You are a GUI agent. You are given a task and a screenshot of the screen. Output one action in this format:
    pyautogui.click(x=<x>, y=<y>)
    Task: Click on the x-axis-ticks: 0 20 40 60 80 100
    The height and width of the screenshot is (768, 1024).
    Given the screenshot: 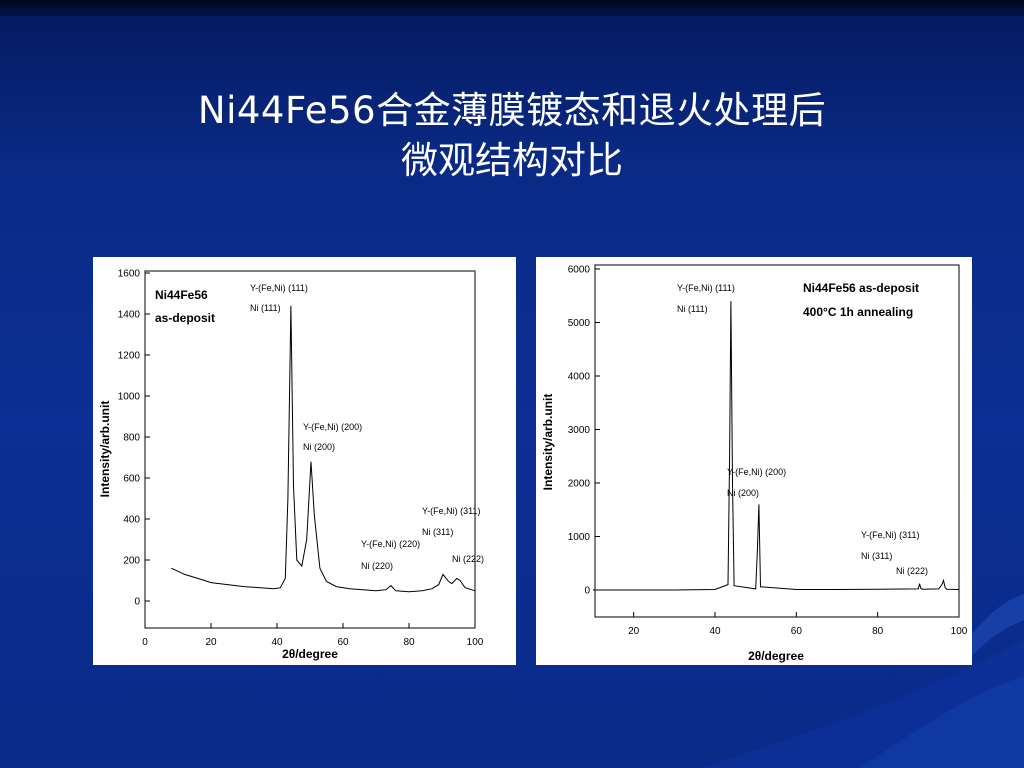 What is the action you would take?
    pyautogui.click(x=313, y=635)
    